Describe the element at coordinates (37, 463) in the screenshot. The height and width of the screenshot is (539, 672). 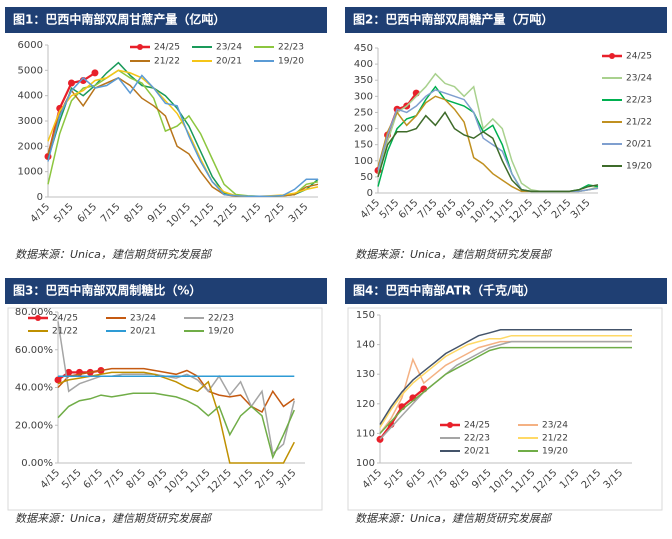
I see `y-tick-label: 0.00%` at that location.